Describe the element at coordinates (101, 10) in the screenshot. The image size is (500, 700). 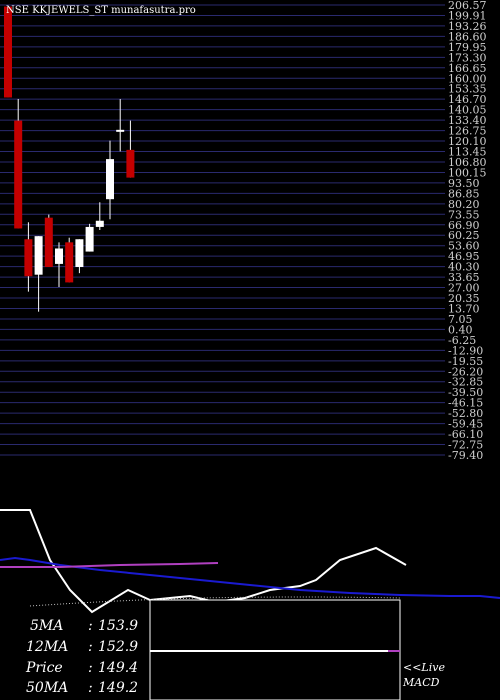
I see `chart-title: NSE KKJEWELS_ST munafasutra.pro` at that location.